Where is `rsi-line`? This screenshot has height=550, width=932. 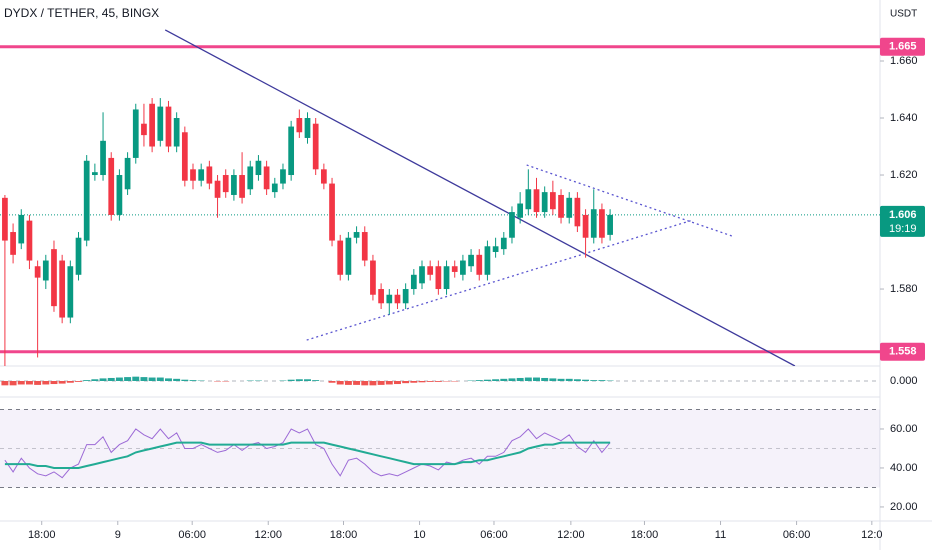
rsi-line is located at coordinates (307, 453).